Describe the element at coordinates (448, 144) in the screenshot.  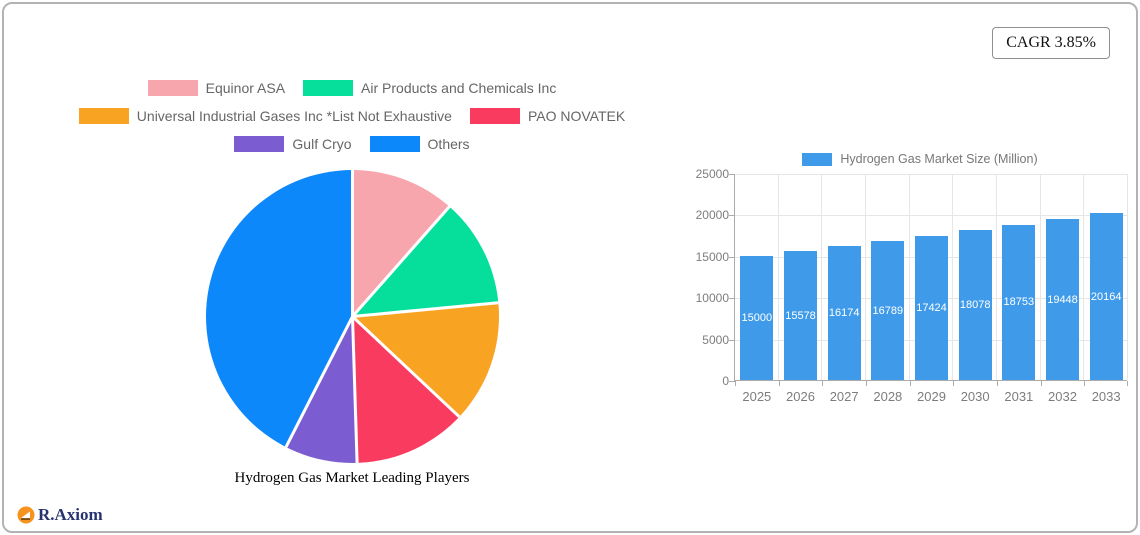
I see `legend-label: Others` at that location.